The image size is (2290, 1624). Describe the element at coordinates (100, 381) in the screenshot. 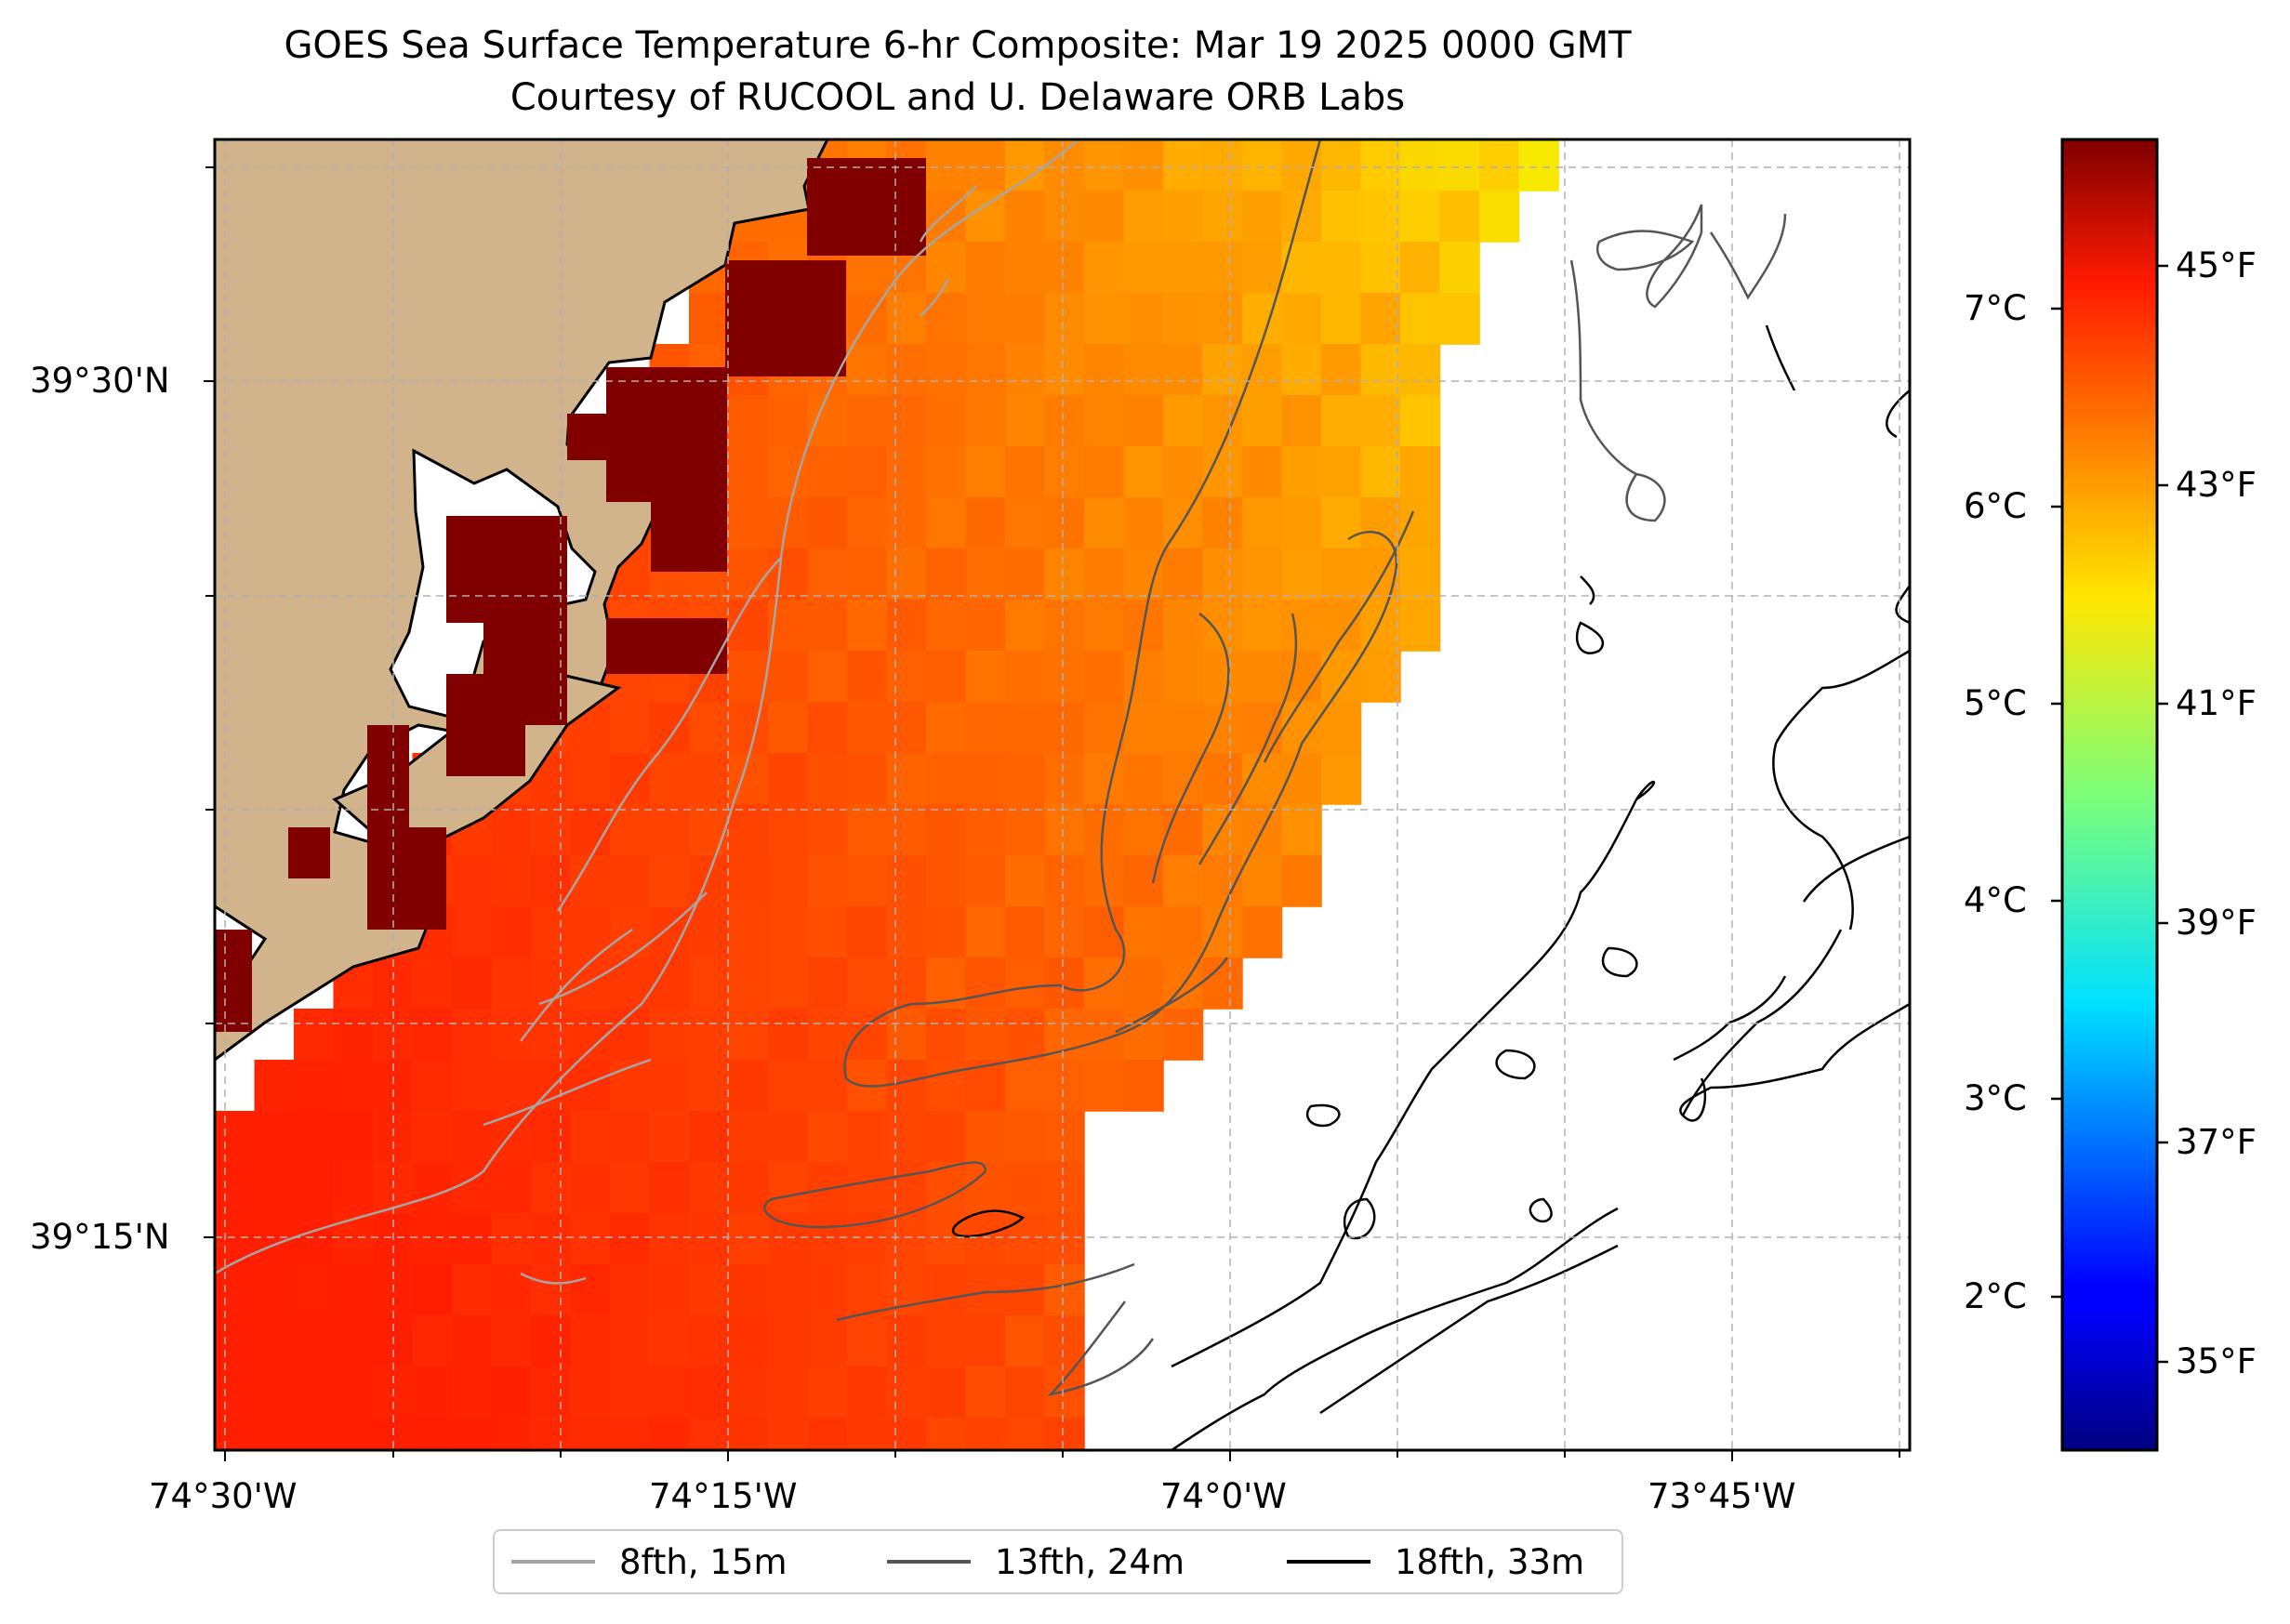

I see `lat-tick-label: 39°30'N` at that location.